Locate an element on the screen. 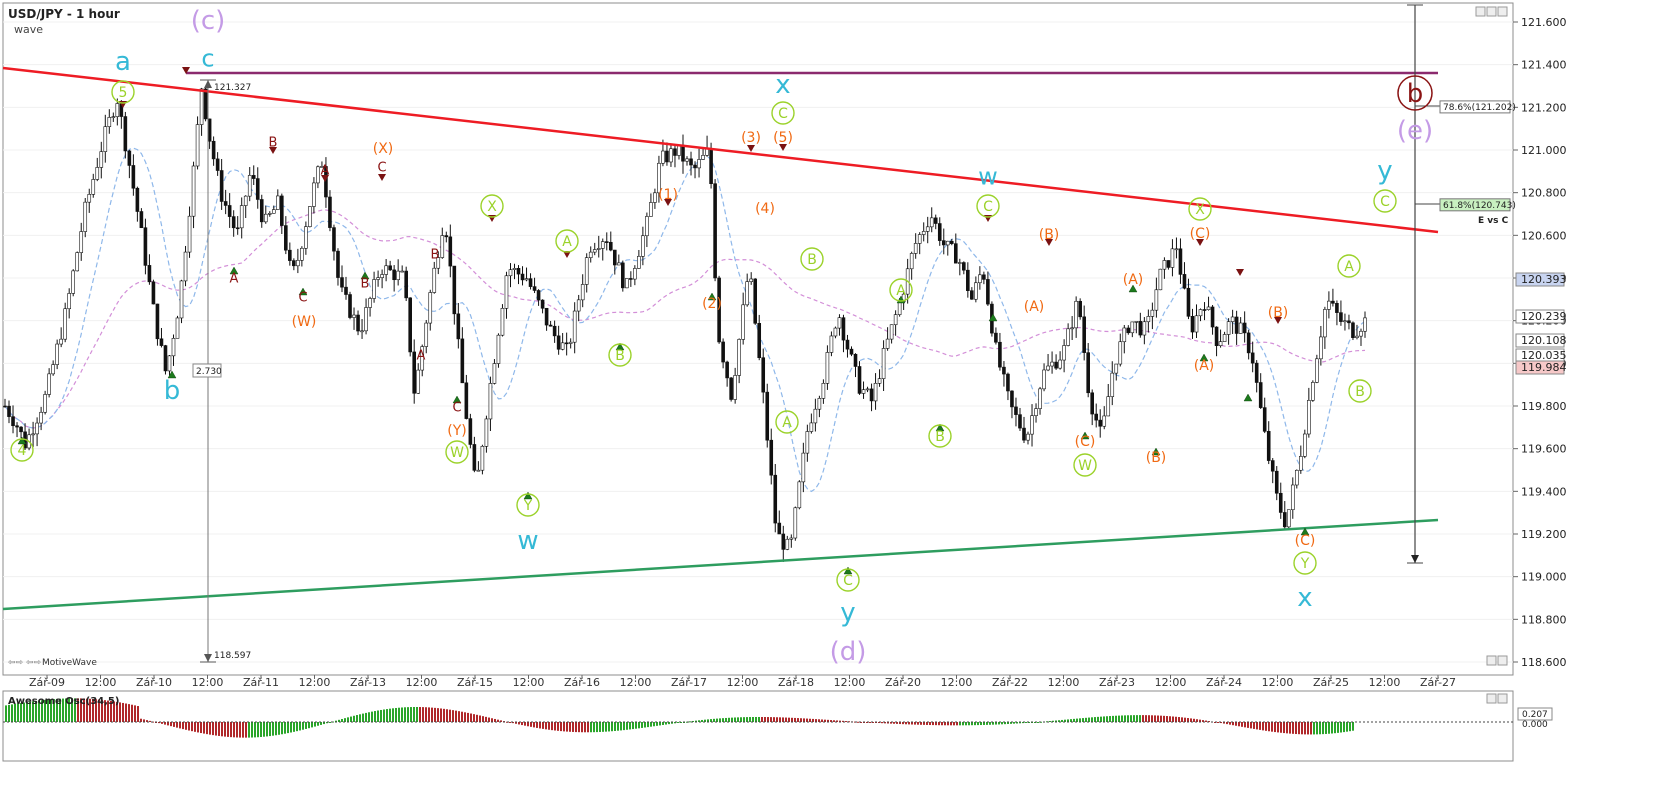 This screenshot has height=812, width=1668. wave-label: x is located at coordinates (782, 85).